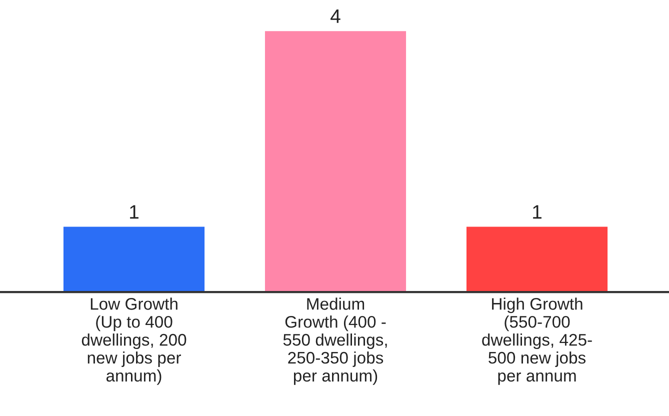 The height and width of the screenshot is (416, 669). What do you see at coordinates (335, 16) in the screenshot?
I see `data-label: 4` at bounding box center [335, 16].